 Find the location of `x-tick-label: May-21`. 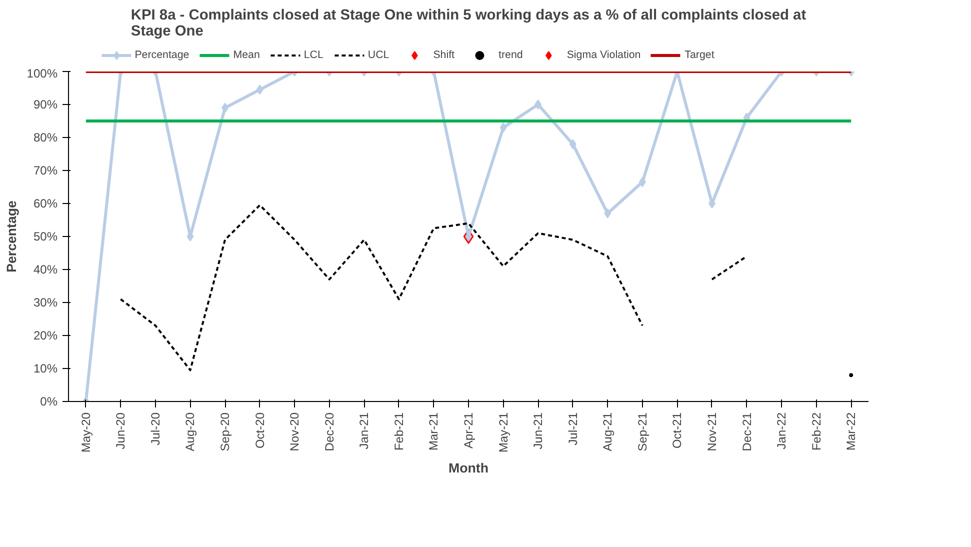

x-tick-label: May-21 is located at coordinates (503, 432).